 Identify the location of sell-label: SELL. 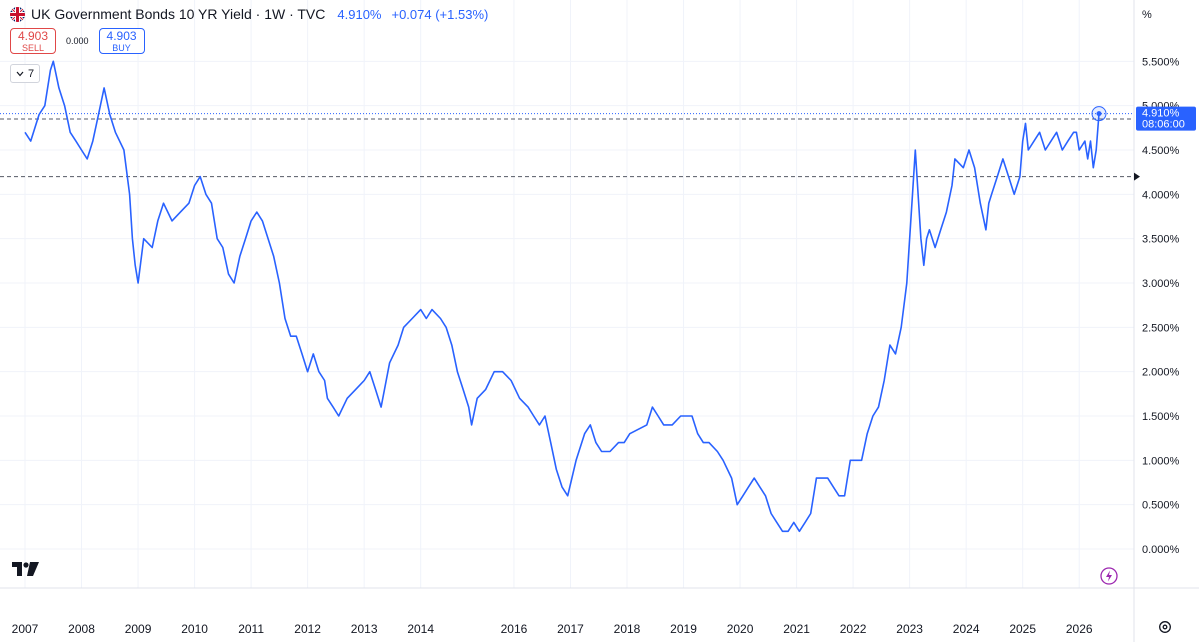
(33, 48).